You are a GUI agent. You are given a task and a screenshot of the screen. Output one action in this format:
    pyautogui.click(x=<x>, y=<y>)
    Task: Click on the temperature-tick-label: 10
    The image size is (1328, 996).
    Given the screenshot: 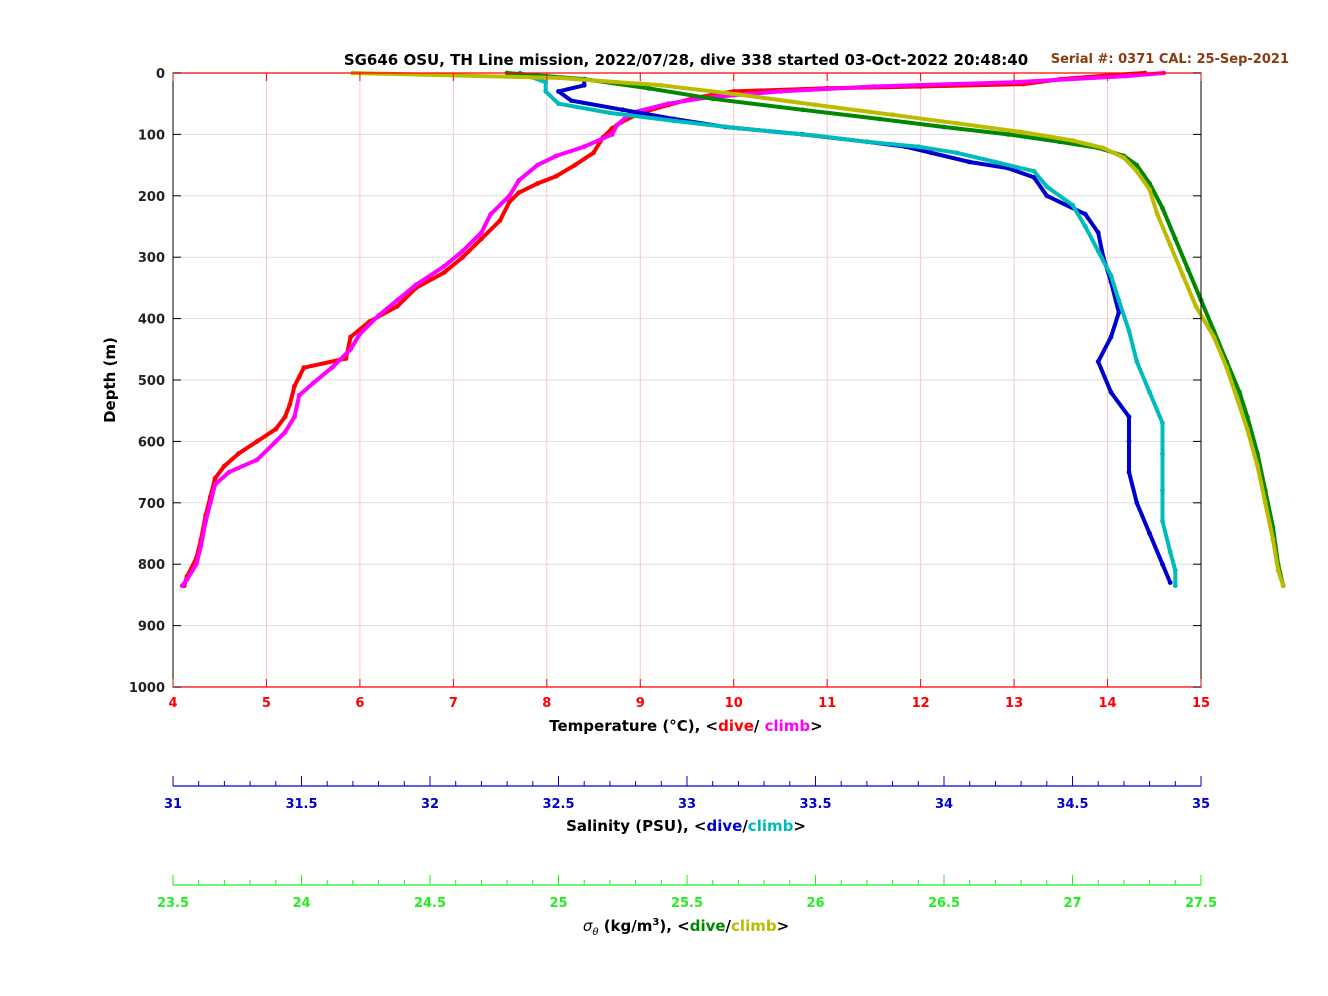 What is the action you would take?
    pyautogui.click(x=734, y=703)
    